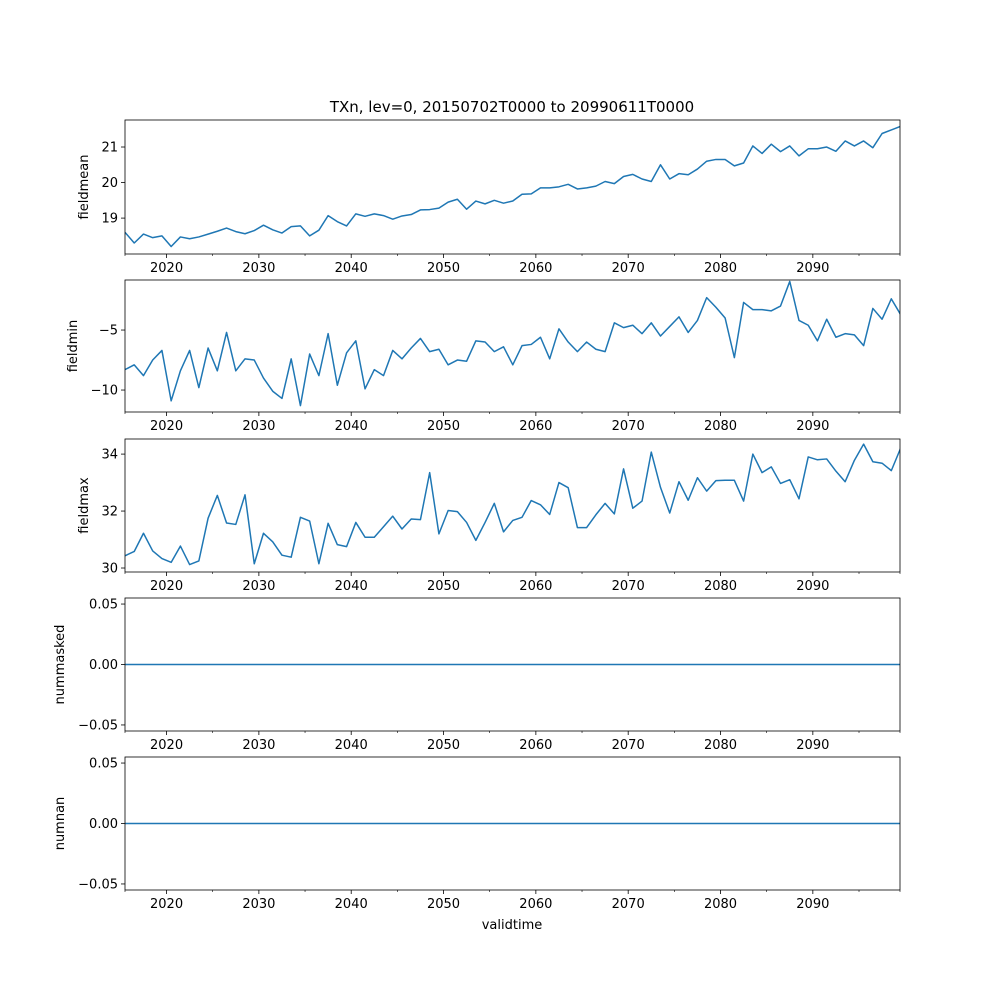  I want to click on y-tick-label: 30, so click(109, 569).